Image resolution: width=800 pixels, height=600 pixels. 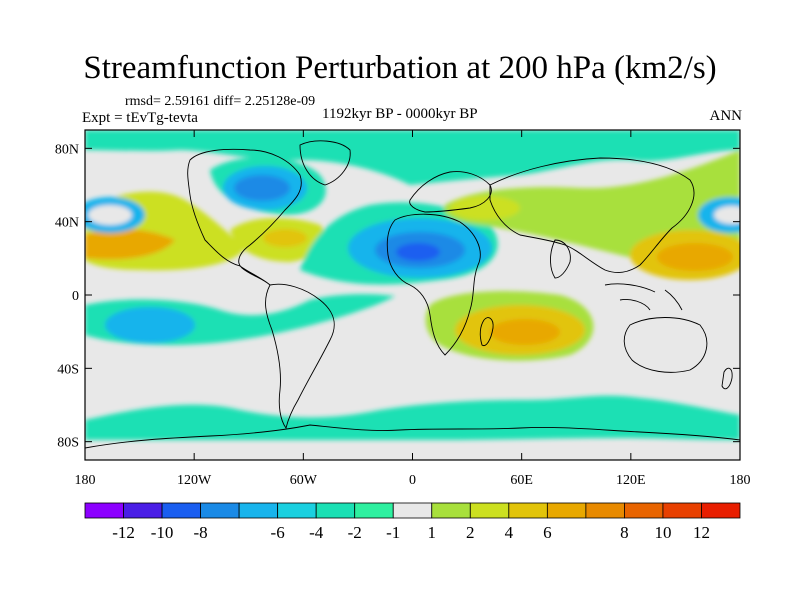 What do you see at coordinates (201, 532) in the screenshot?
I see `colorbar-label: -8` at bounding box center [201, 532].